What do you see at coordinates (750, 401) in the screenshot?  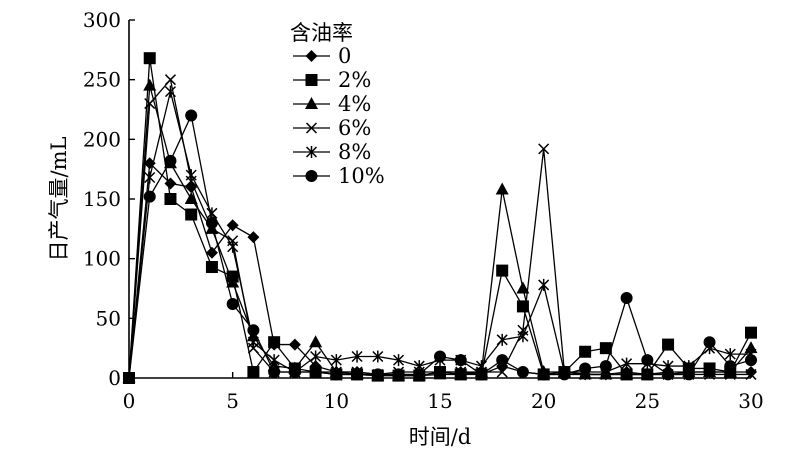 I see `x-tick-label: 30` at bounding box center [750, 401].